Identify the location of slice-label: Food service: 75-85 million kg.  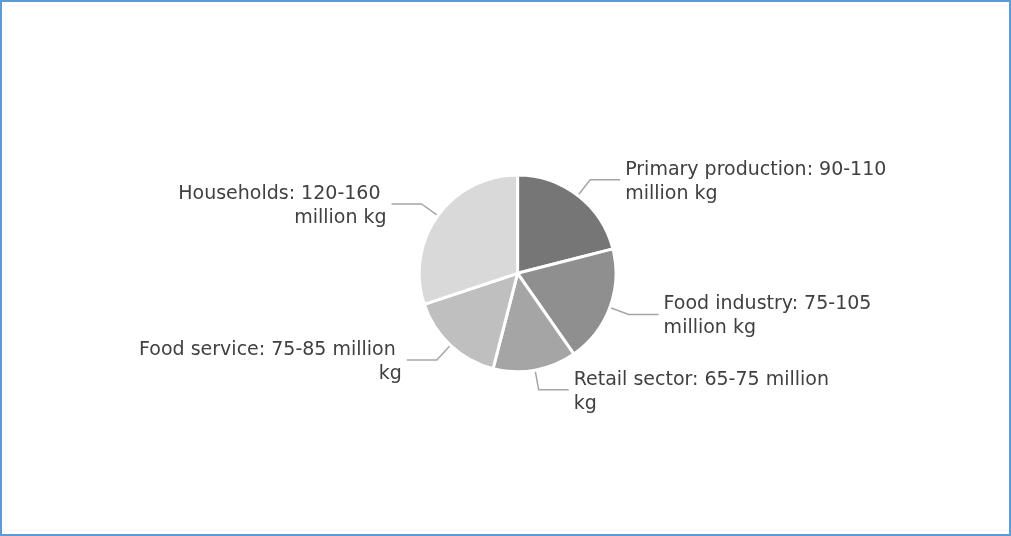
(270, 359).